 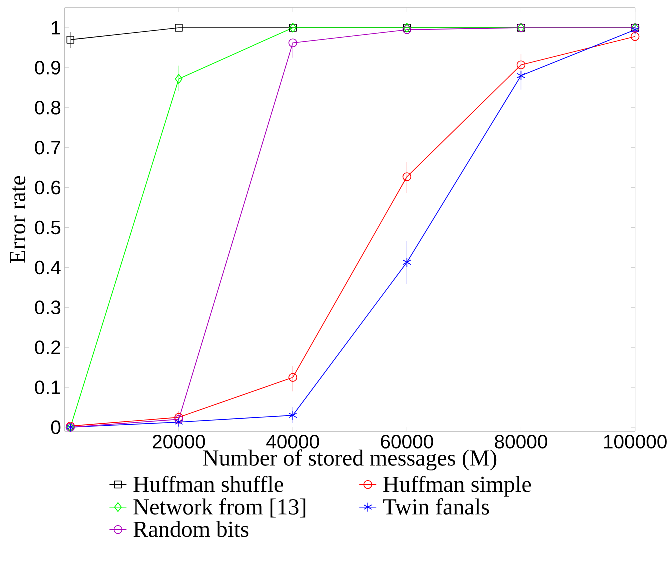 I want to click on legend-label: Twin fanals, so click(x=436, y=506).